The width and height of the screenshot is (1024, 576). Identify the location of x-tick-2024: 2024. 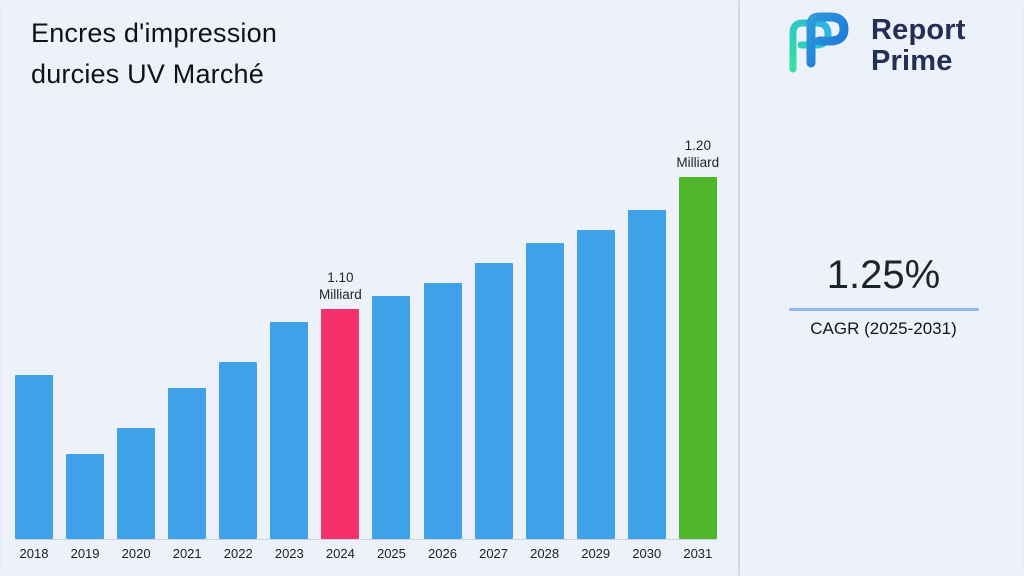
(340, 553).